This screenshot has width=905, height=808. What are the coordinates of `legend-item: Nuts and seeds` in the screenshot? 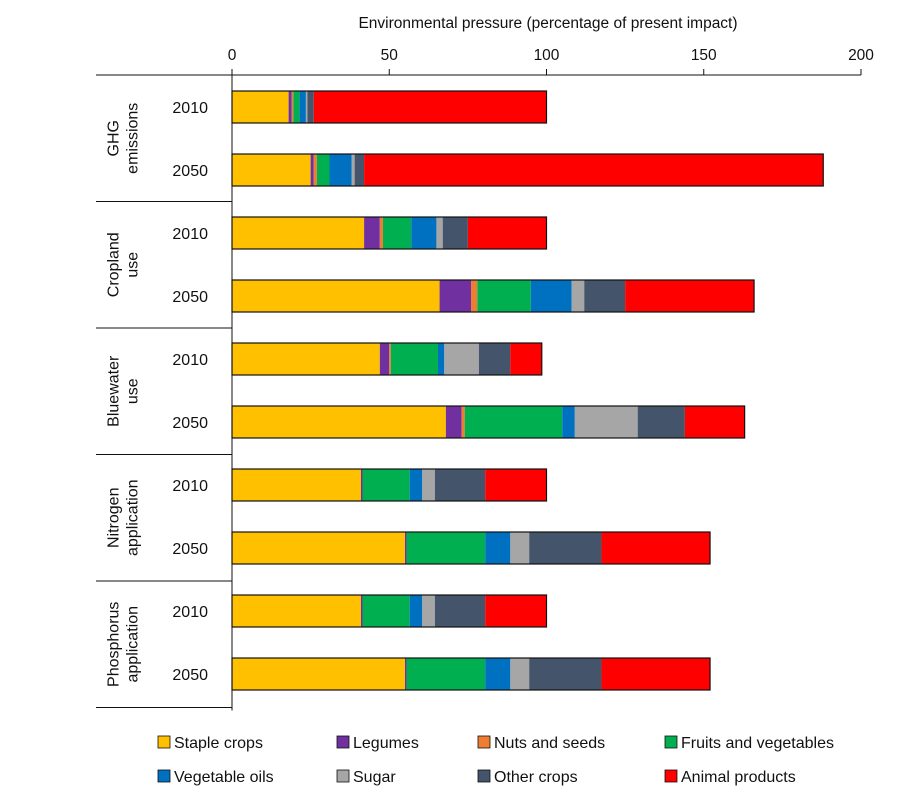 It's located at (541, 743).